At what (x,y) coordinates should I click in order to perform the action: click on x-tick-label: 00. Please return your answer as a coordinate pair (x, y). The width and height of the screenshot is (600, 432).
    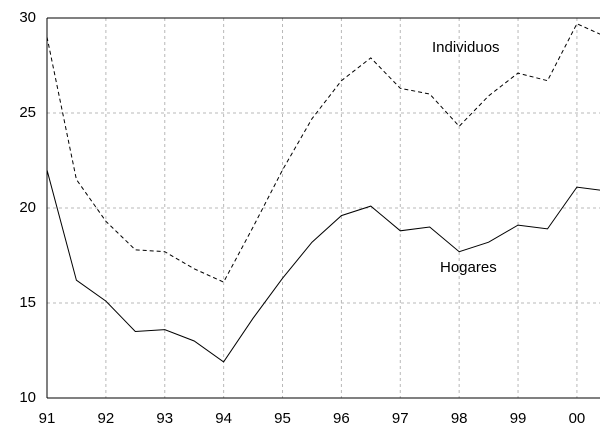
    Looking at the image, I should click on (577, 418).